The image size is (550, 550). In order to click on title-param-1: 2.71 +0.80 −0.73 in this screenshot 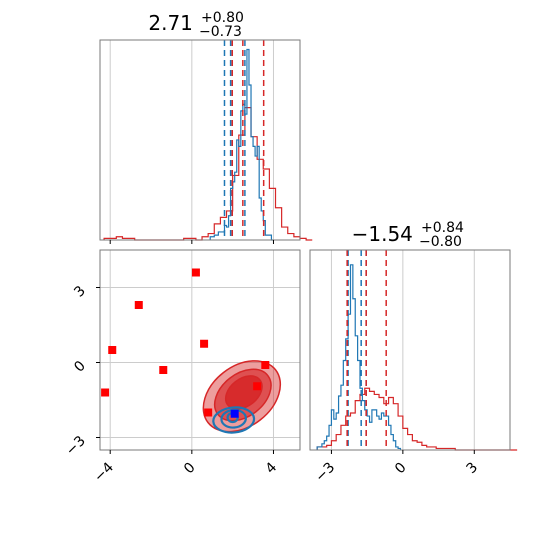, I will do `click(198, 23)`.